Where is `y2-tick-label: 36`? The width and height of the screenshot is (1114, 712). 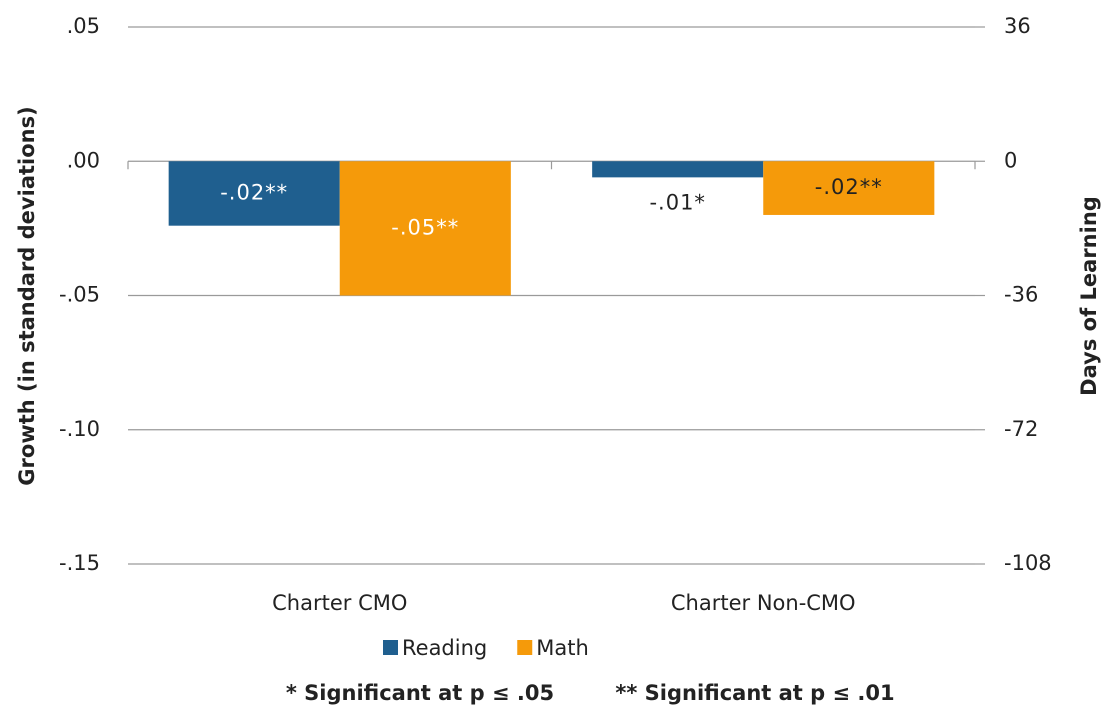
y2-tick-label: 36 is located at coordinates (1017, 26).